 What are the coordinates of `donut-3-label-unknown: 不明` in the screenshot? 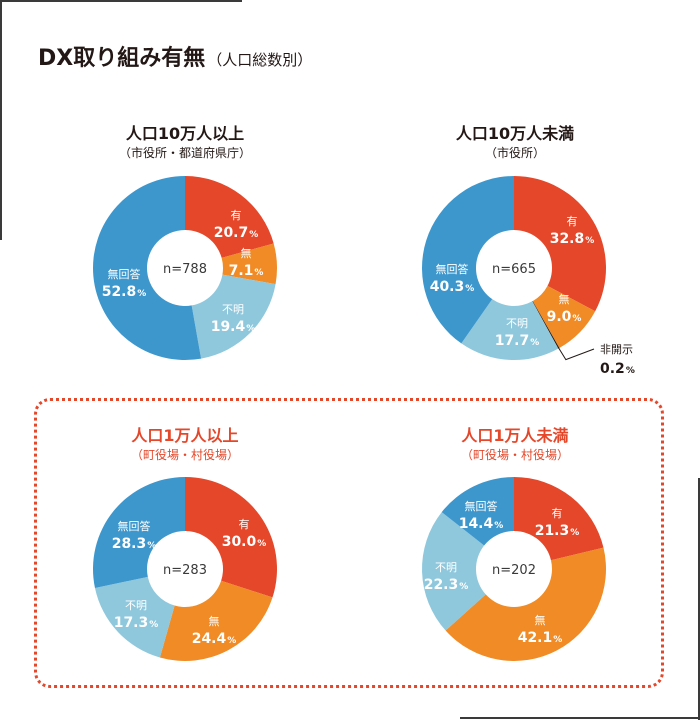 It's located at (136, 605).